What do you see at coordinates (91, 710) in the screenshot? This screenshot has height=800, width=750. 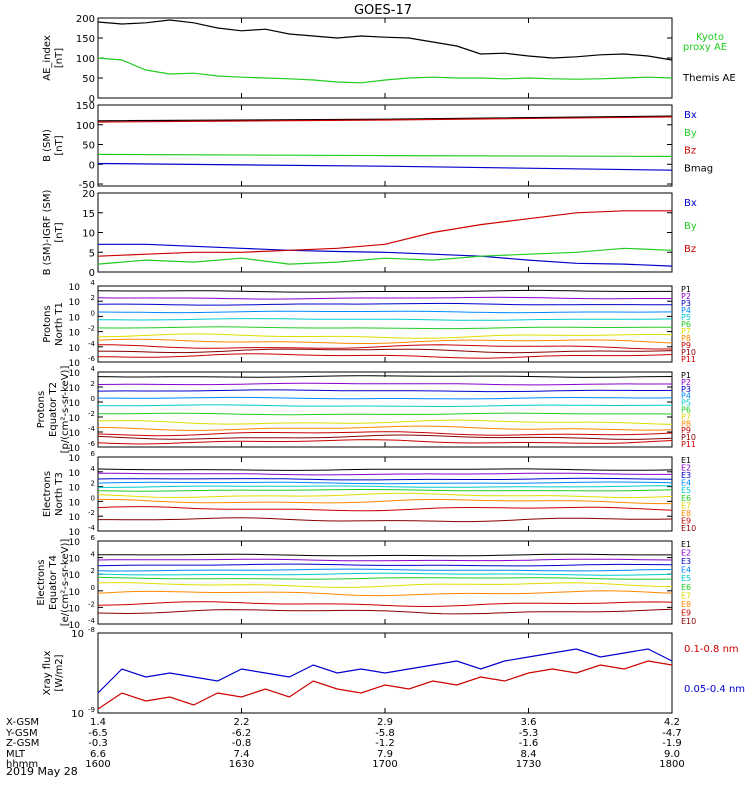 I see `y-tick-exponent: -9` at bounding box center [91, 710].